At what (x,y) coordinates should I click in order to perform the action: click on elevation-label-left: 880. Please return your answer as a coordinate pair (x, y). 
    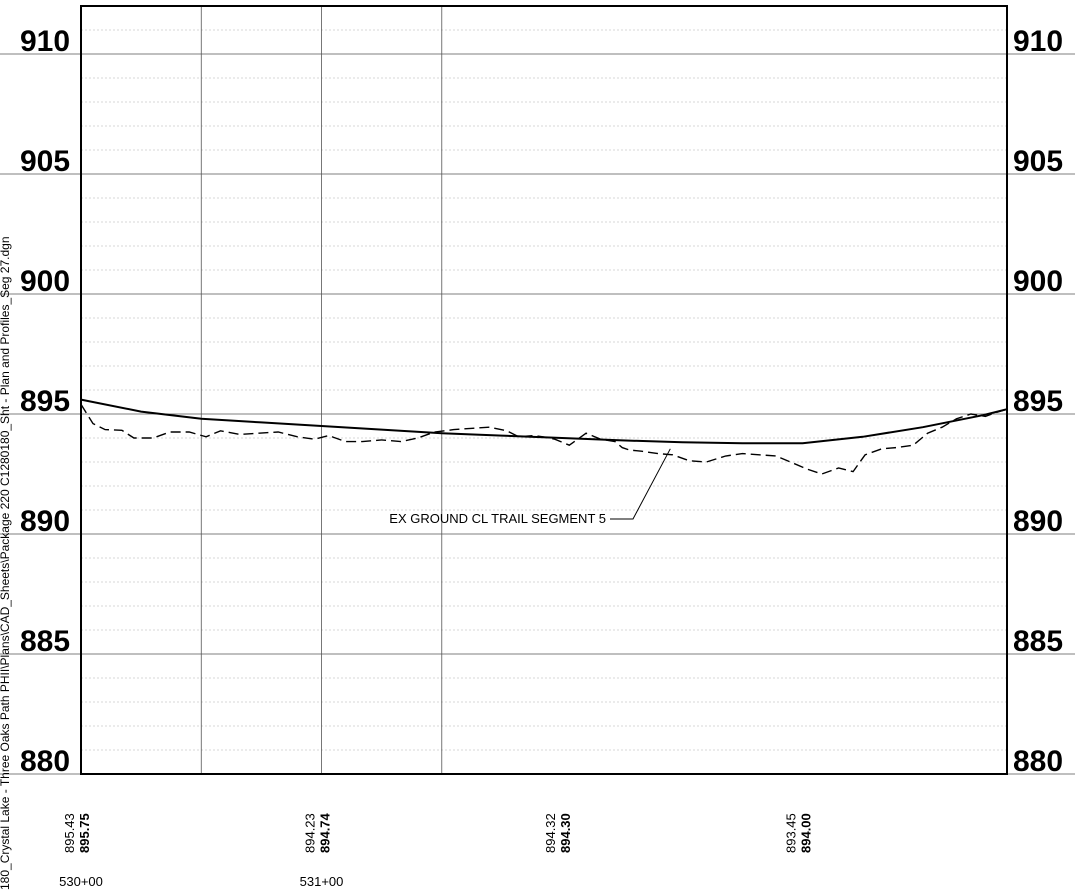
    Looking at the image, I should click on (45, 761).